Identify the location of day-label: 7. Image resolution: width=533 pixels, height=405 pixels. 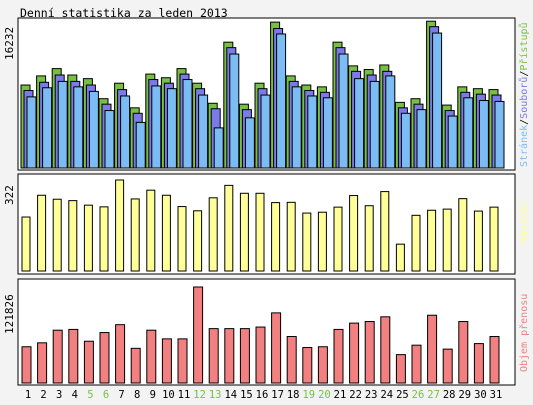
(121, 395).